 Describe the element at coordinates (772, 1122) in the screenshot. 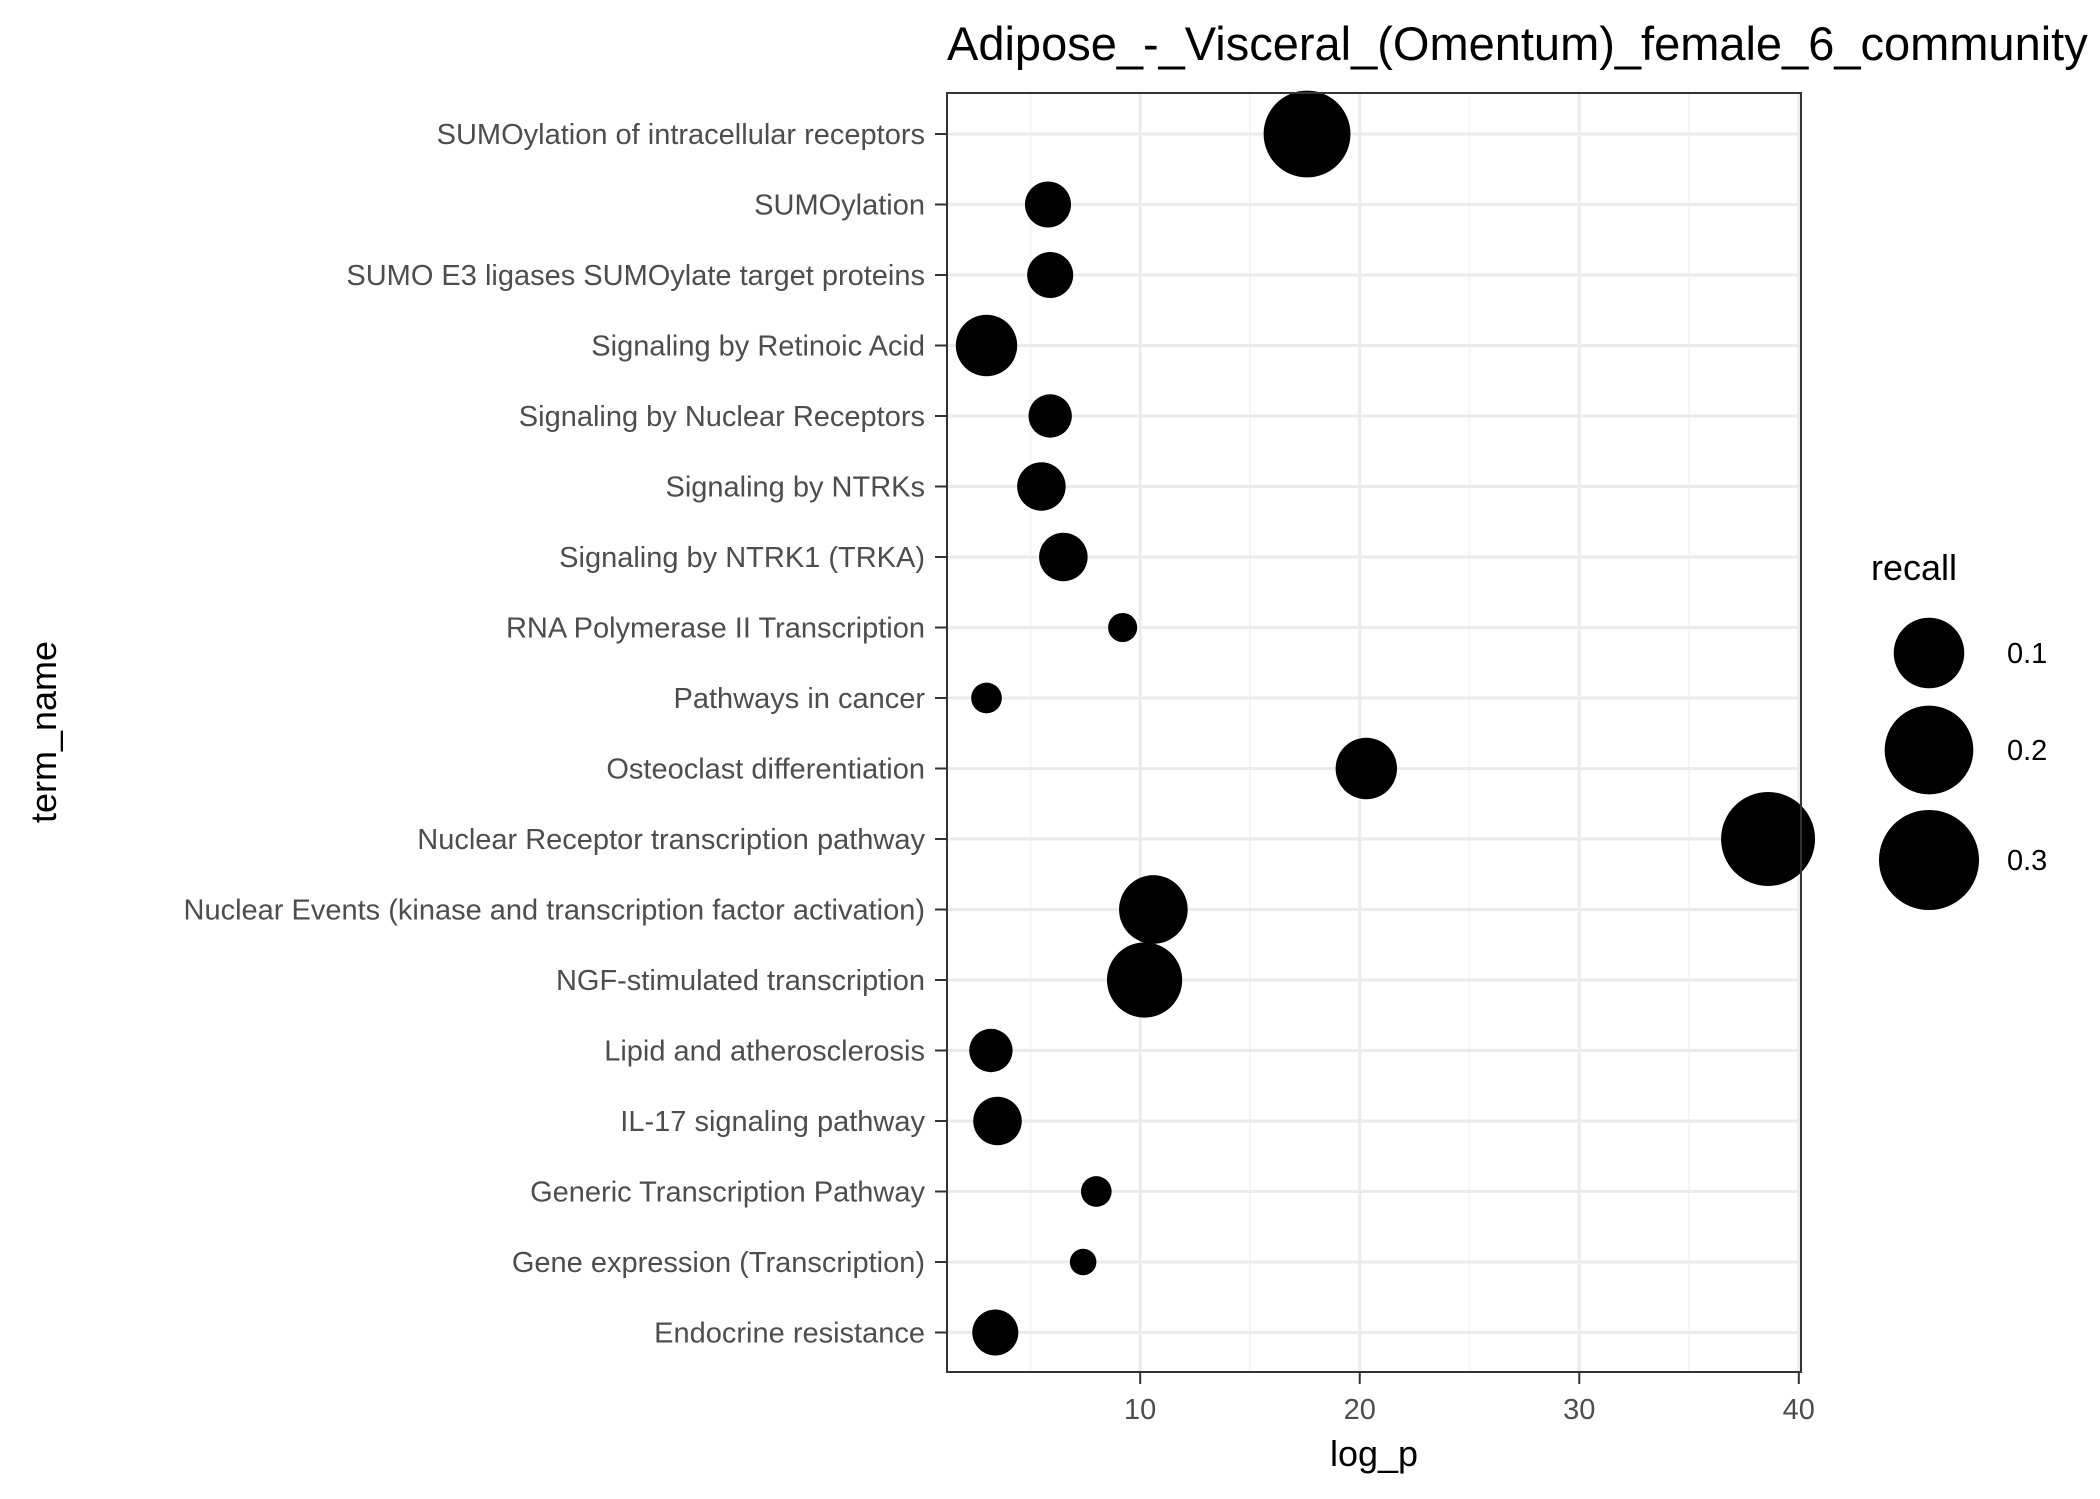

I see `y-tick-label: IL-17 signaling pathway` at that location.